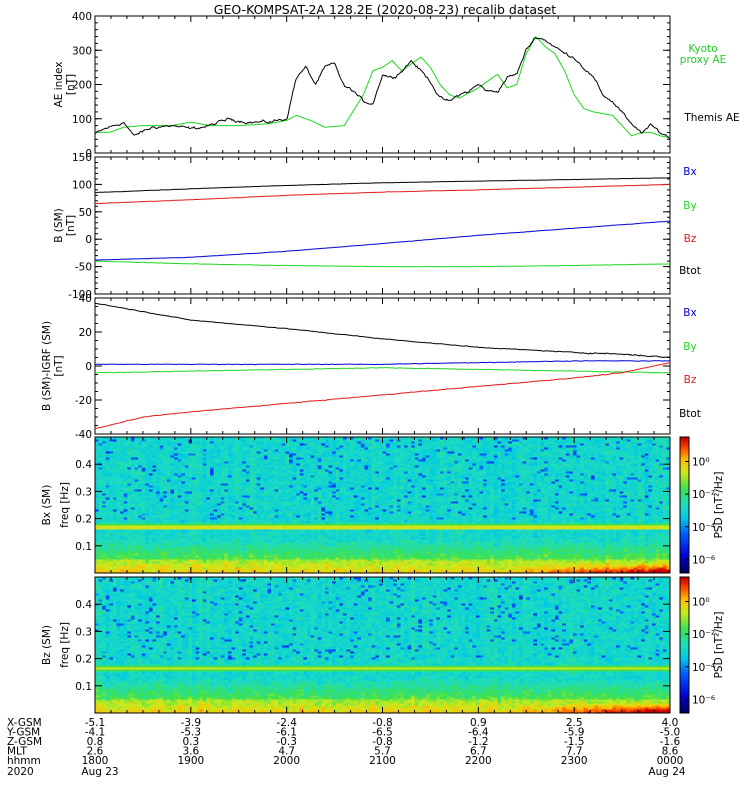 Image resolution: width=750 pixels, height=800 pixels. What do you see at coordinates (689, 347) in the screenshot?
I see `legend-by: By` at bounding box center [689, 347].